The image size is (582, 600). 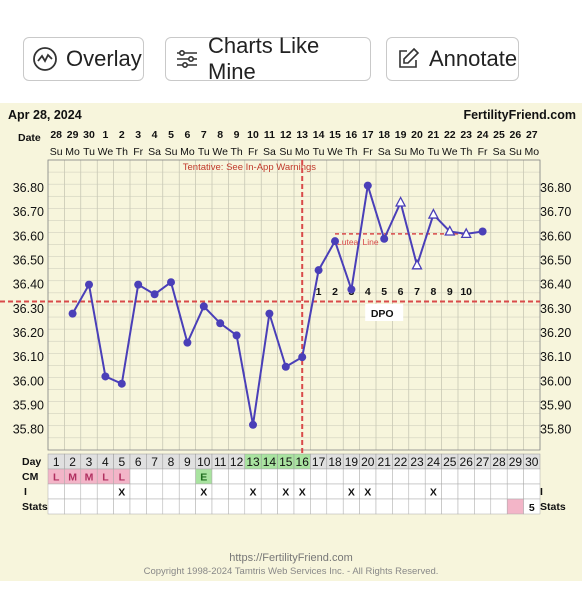 What do you see at coordinates (28, 357) in the screenshot?
I see `y-tick-left: 36.10` at bounding box center [28, 357].